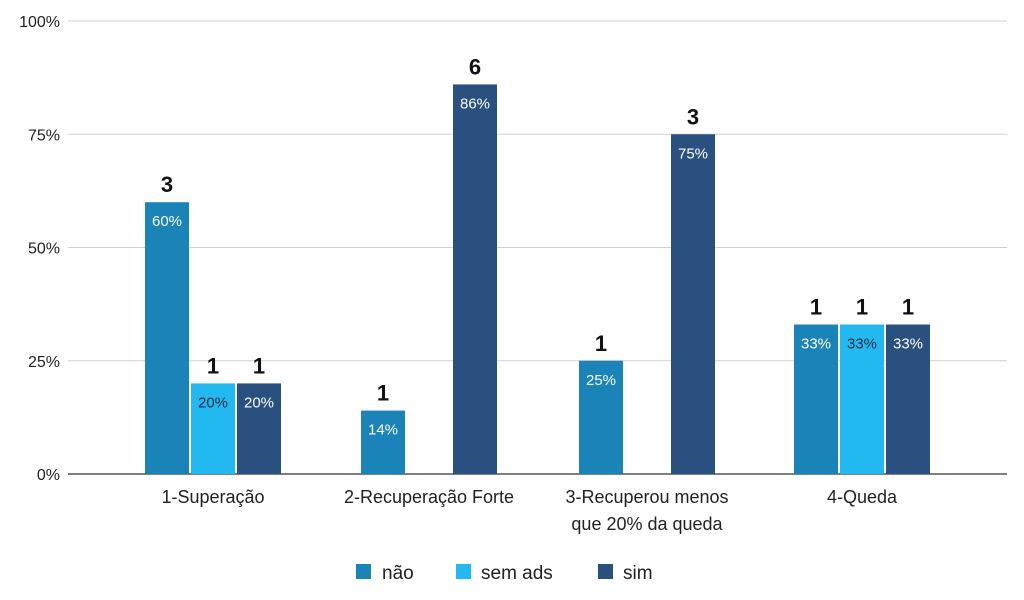 The height and width of the screenshot is (600, 1024). I want to click on bar-value-label: 60%, so click(167, 221).